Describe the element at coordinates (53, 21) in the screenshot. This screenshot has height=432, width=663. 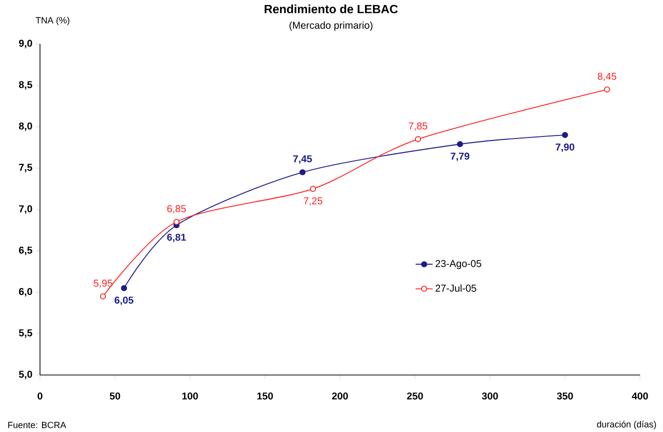
I see `y-axis-title: TNA (%)` at that location.